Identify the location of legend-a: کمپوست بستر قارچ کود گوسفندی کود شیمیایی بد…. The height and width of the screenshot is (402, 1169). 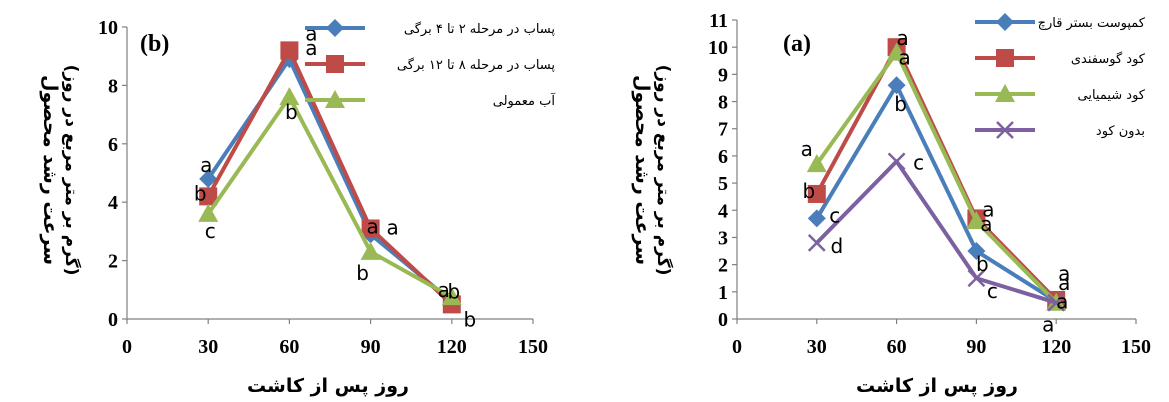
(1060, 76).